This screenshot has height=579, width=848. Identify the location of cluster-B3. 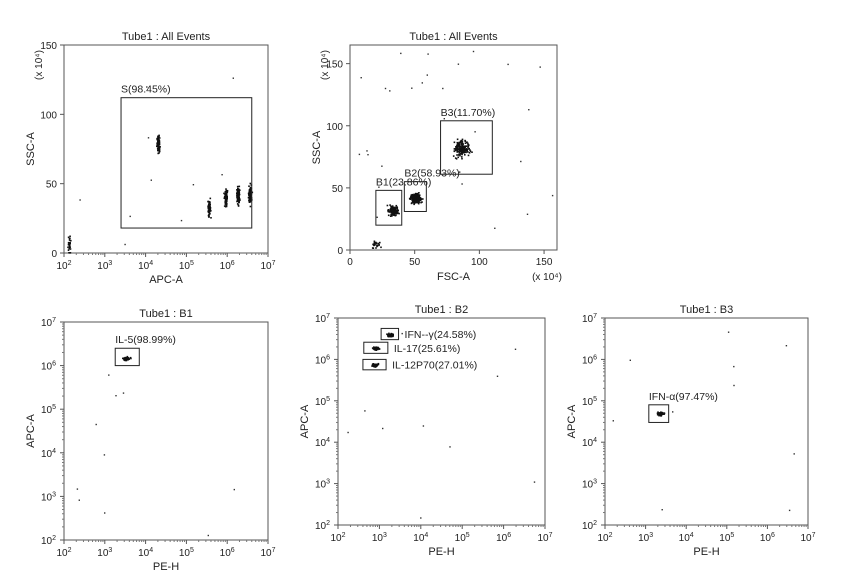
(462, 149).